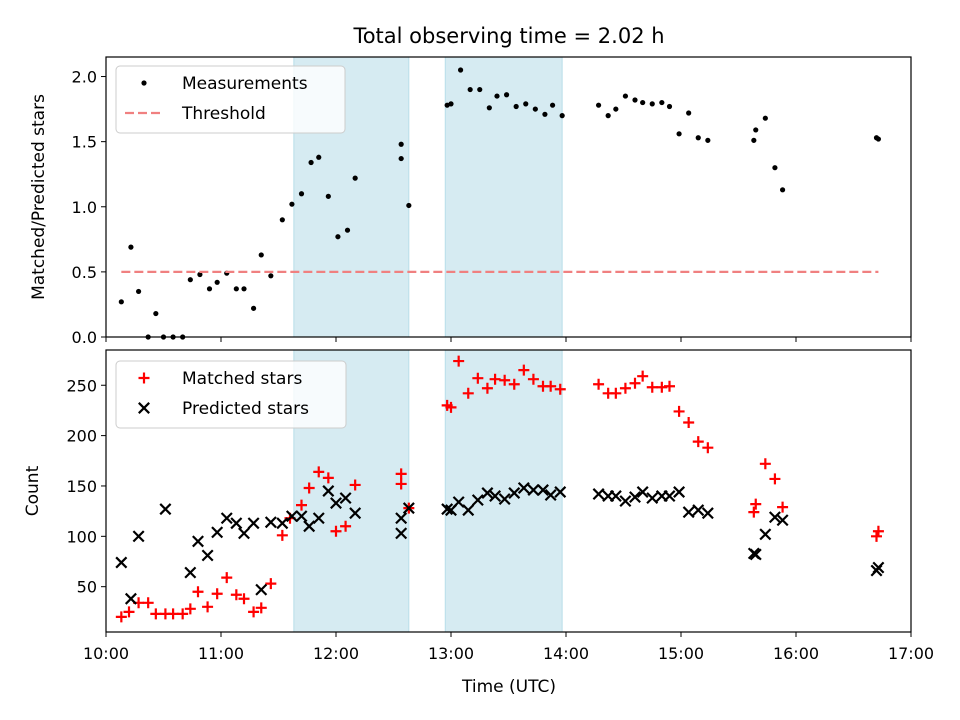 The image size is (960, 720). Describe the element at coordinates (231, 394) in the screenshot. I see `legend-box` at that location.